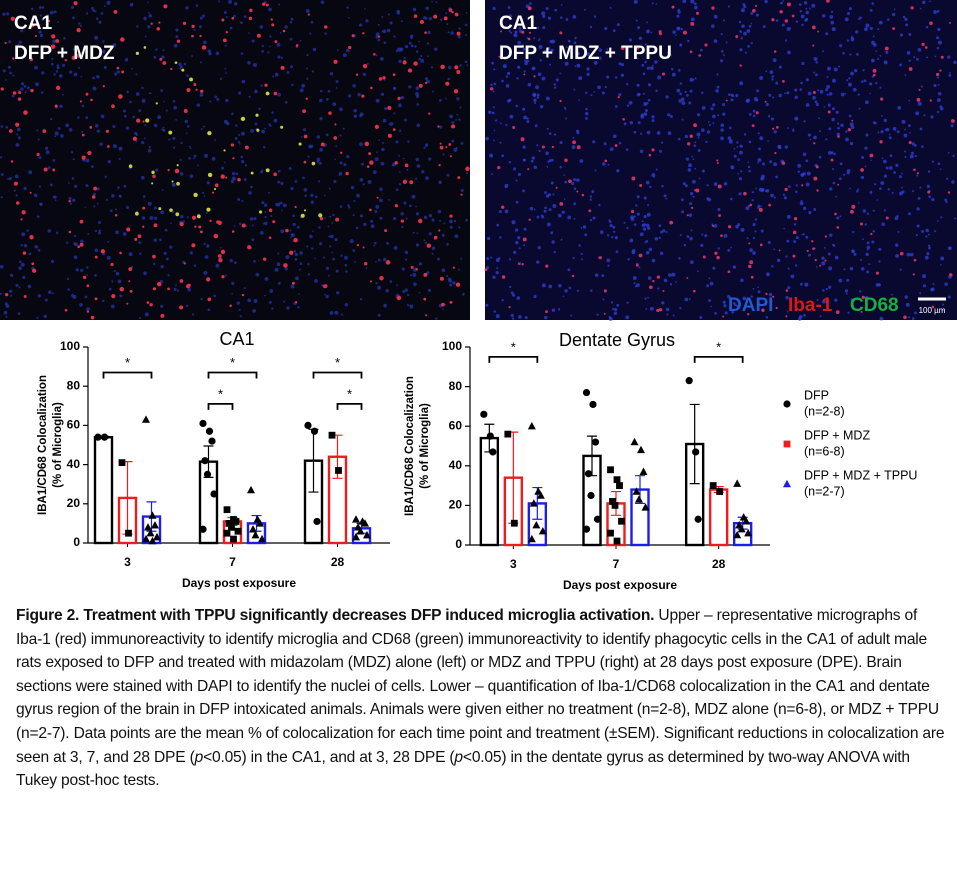 The height and width of the screenshot is (871, 957). Describe the element at coordinates (932, 310) in the screenshot. I see `scale-label: 100 µm` at that location.